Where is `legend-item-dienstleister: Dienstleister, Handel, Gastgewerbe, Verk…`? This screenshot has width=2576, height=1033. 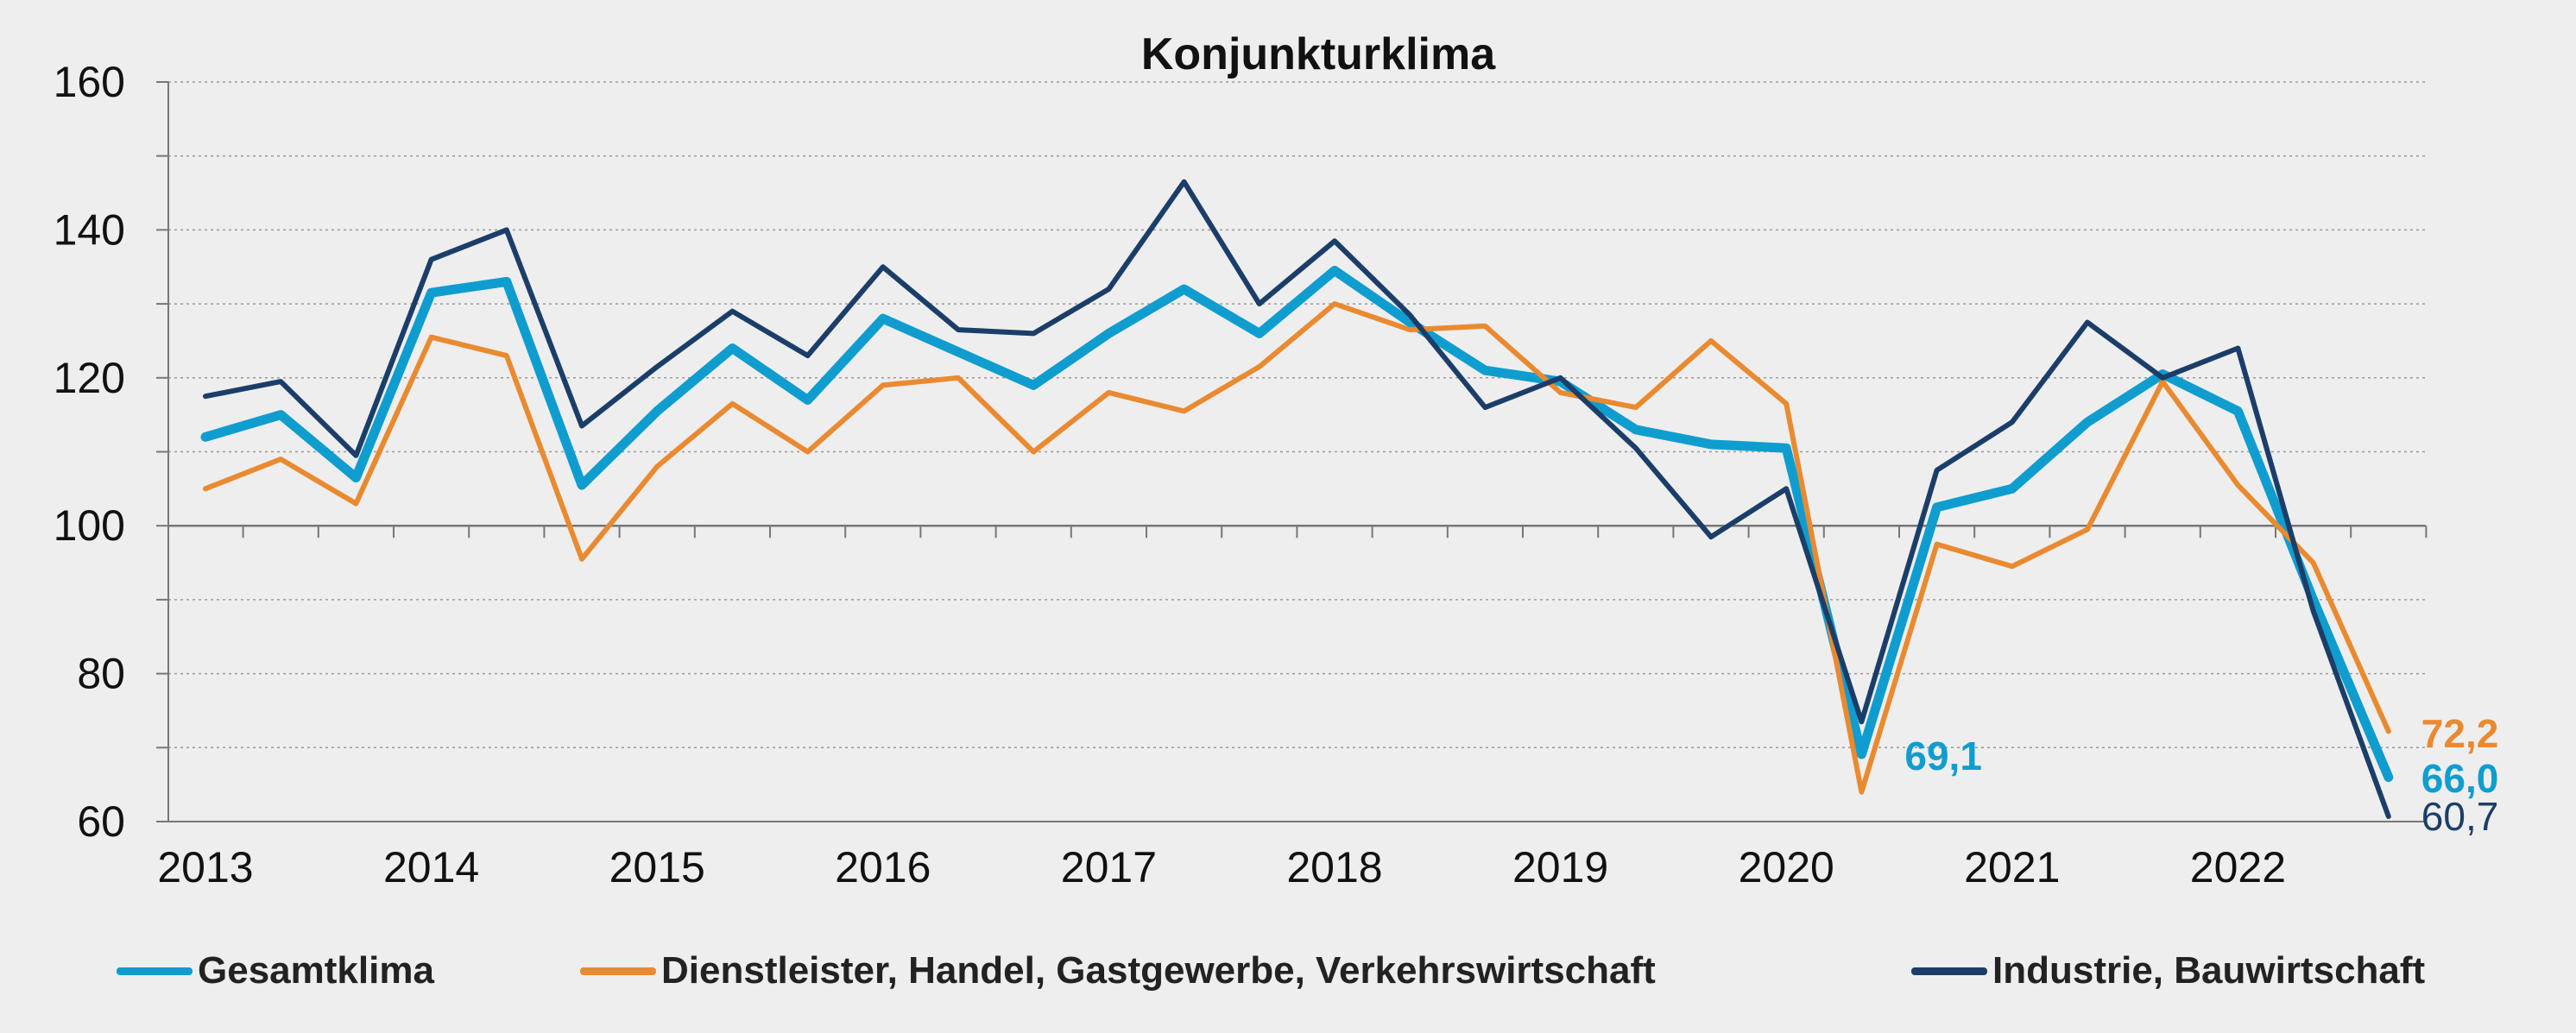 legend-item-dienstleister: Dienstleister, Handel, Gastgewerbe, Verk… is located at coordinates (1118, 971).